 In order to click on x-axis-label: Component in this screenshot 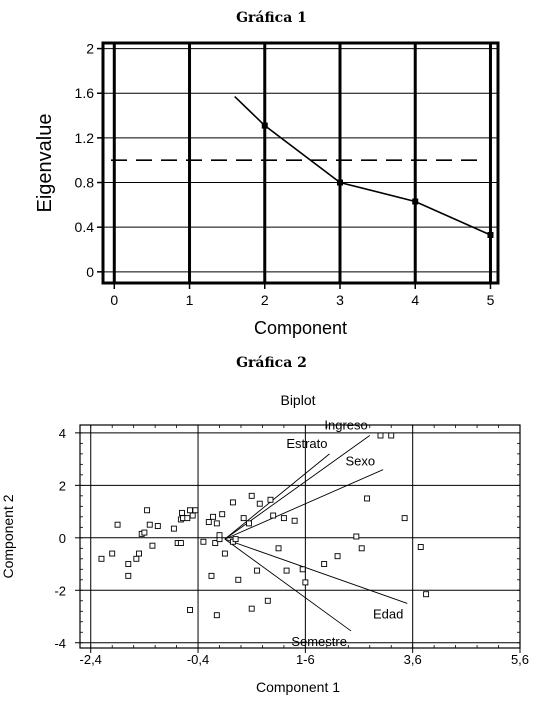, I will do `click(300, 328)`.